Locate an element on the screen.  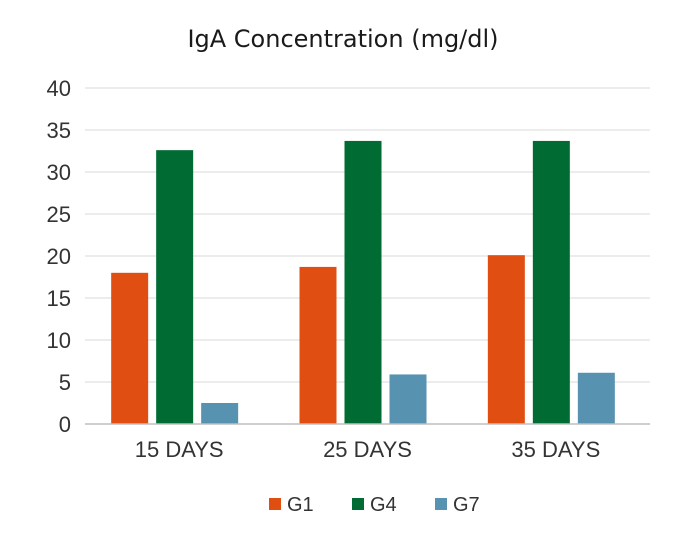
bar-g1-15-days is located at coordinates (130, 348).